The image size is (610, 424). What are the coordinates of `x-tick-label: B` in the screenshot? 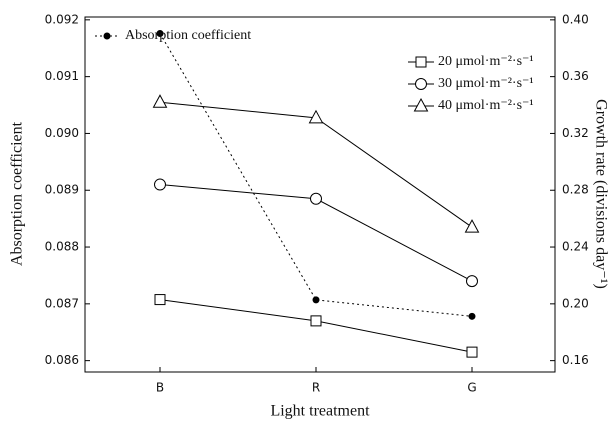 It's located at (160, 388).